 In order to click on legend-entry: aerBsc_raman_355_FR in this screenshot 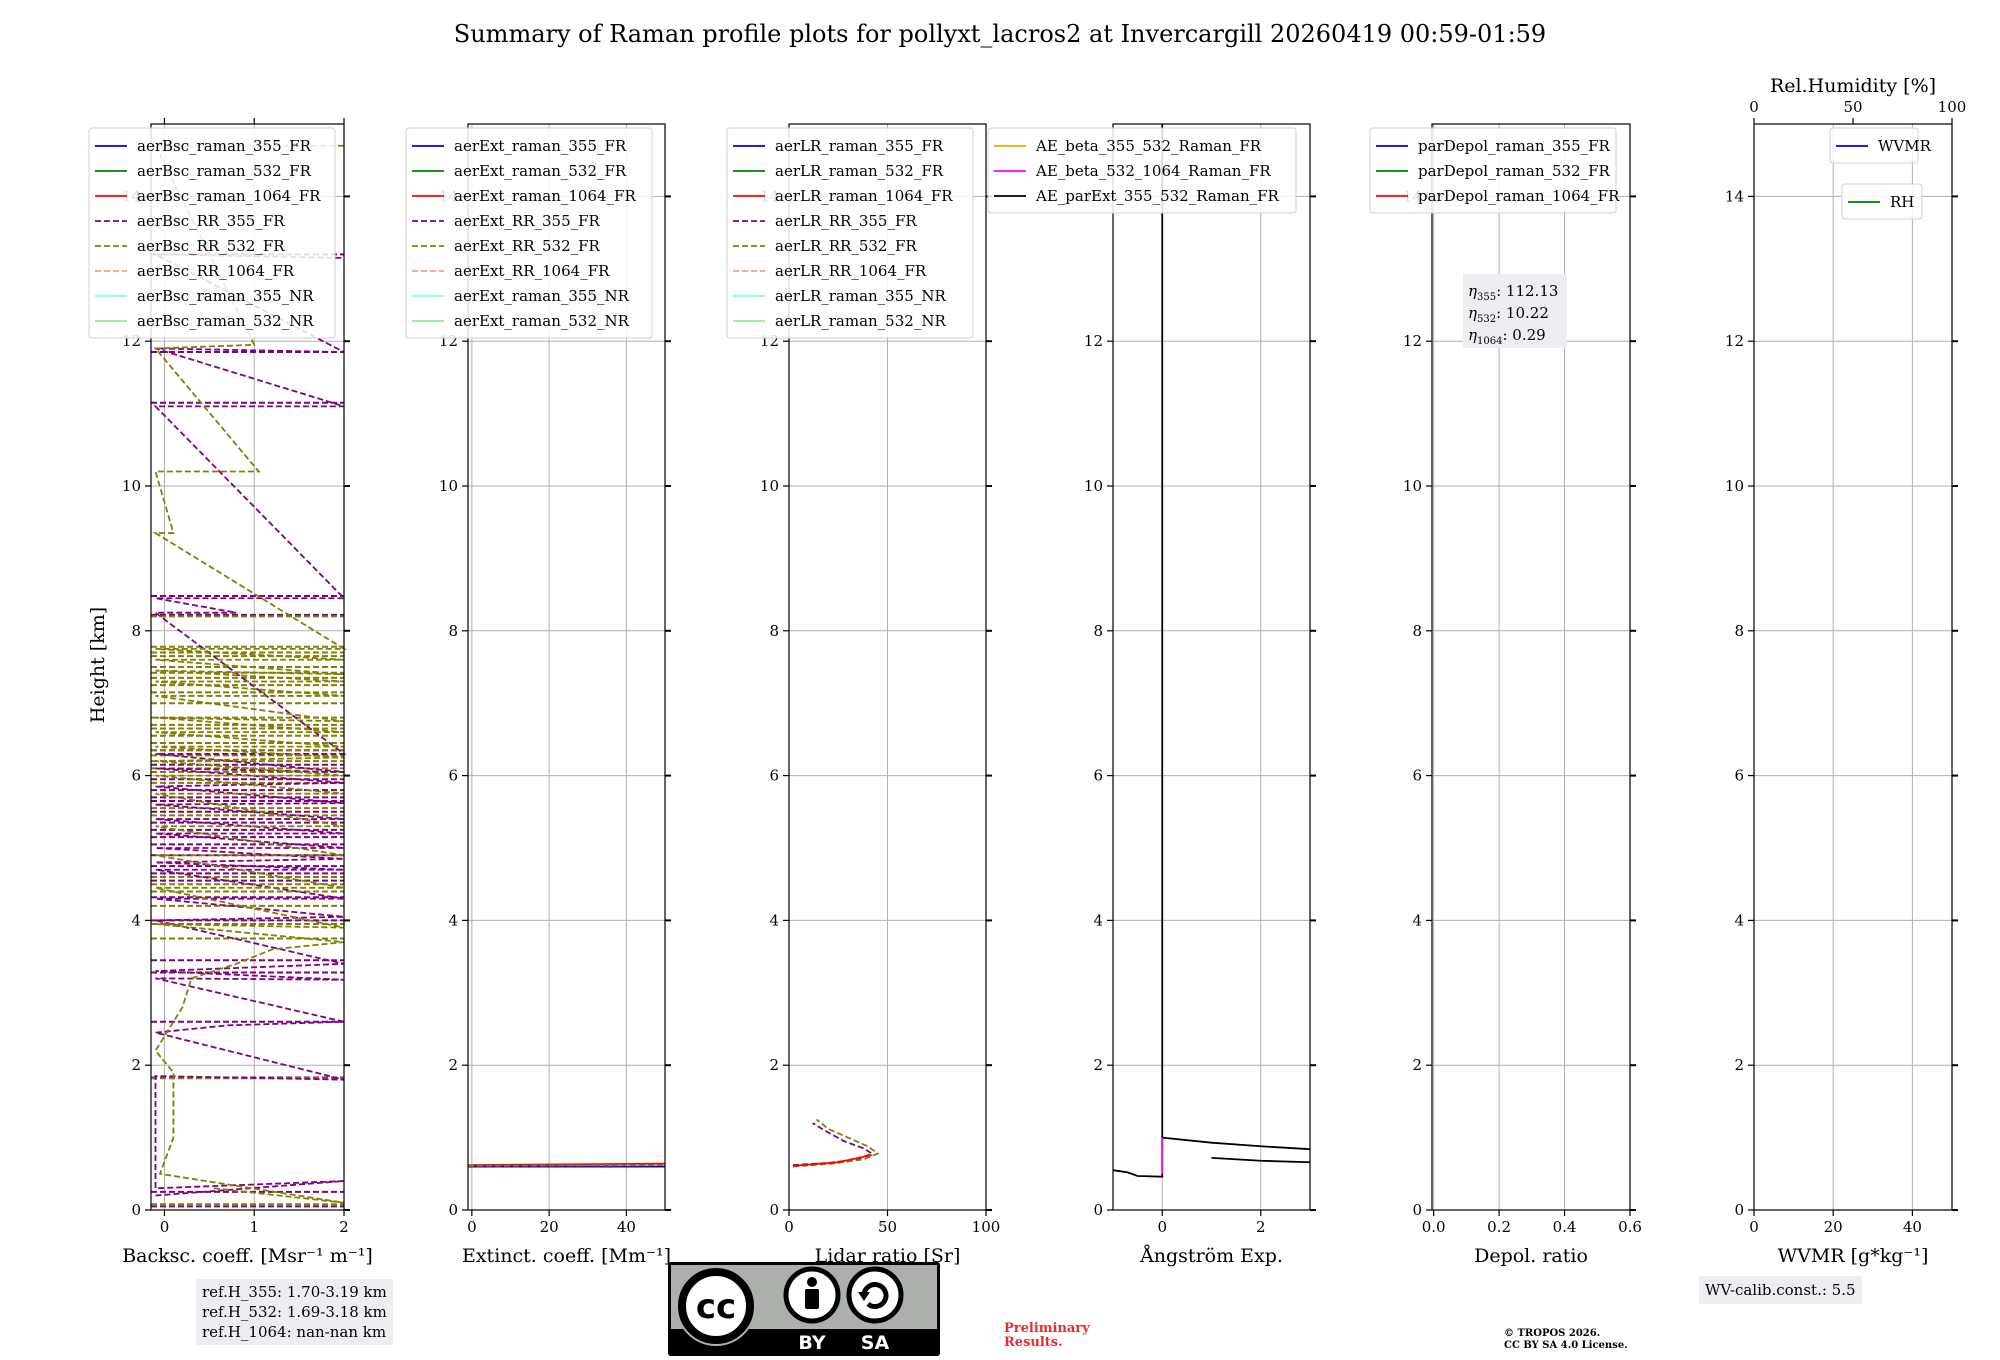, I will do `click(224, 146)`.